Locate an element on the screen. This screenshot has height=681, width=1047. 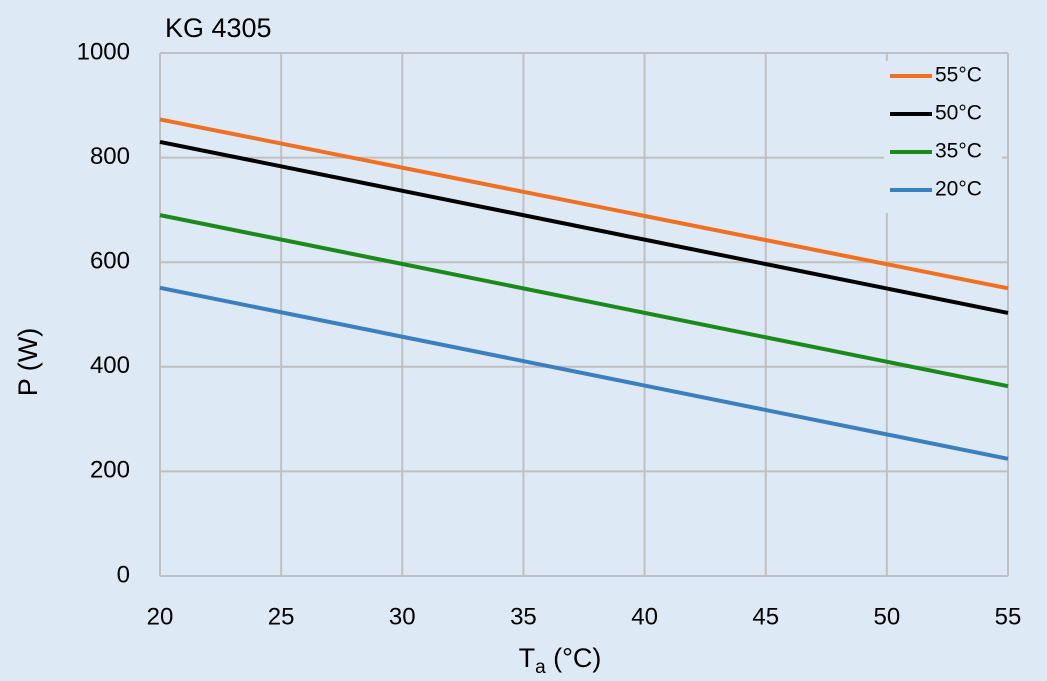
x-axis-label-main: T is located at coordinates (527, 658).